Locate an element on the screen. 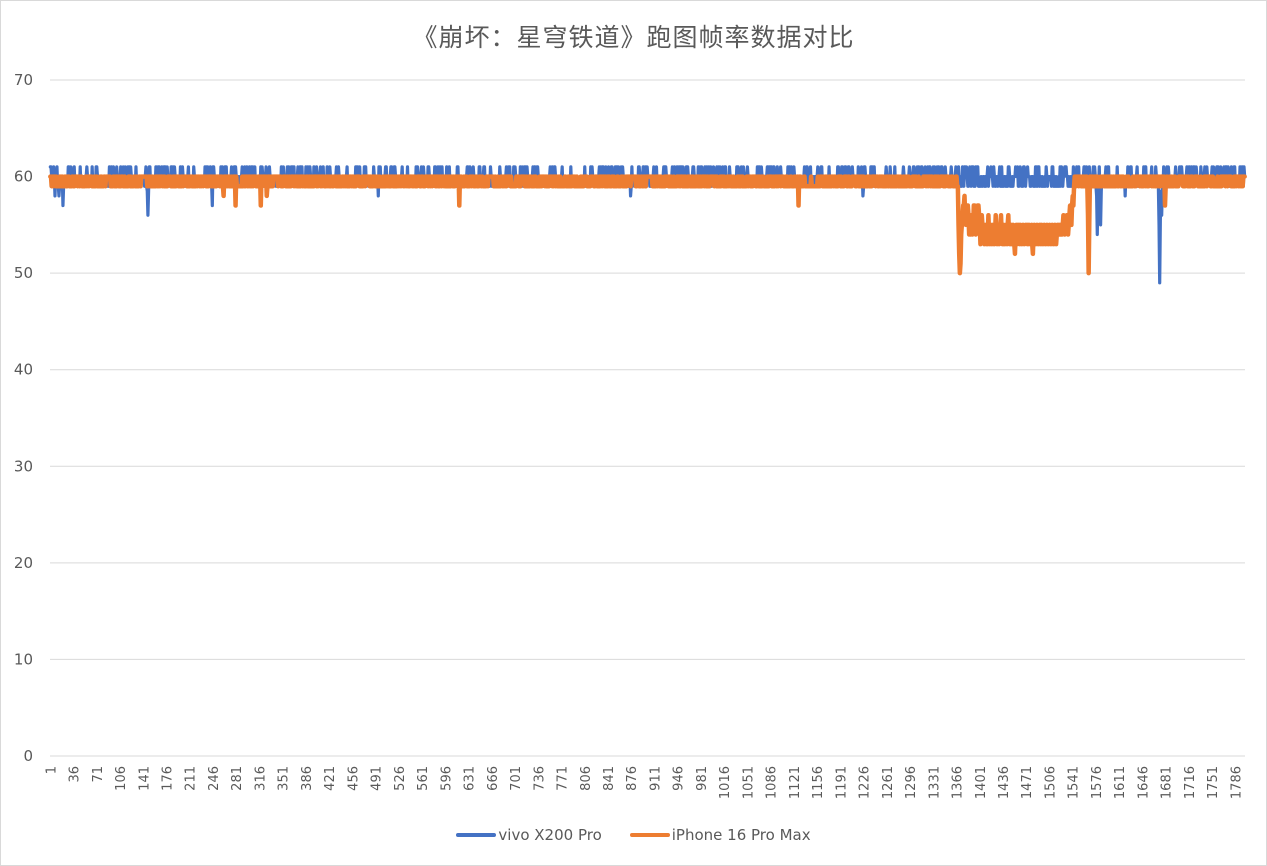 The width and height of the screenshot is (1267, 866). legend: vivo X200 Pro iPhone 16 Pro Max is located at coordinates (633, 835).